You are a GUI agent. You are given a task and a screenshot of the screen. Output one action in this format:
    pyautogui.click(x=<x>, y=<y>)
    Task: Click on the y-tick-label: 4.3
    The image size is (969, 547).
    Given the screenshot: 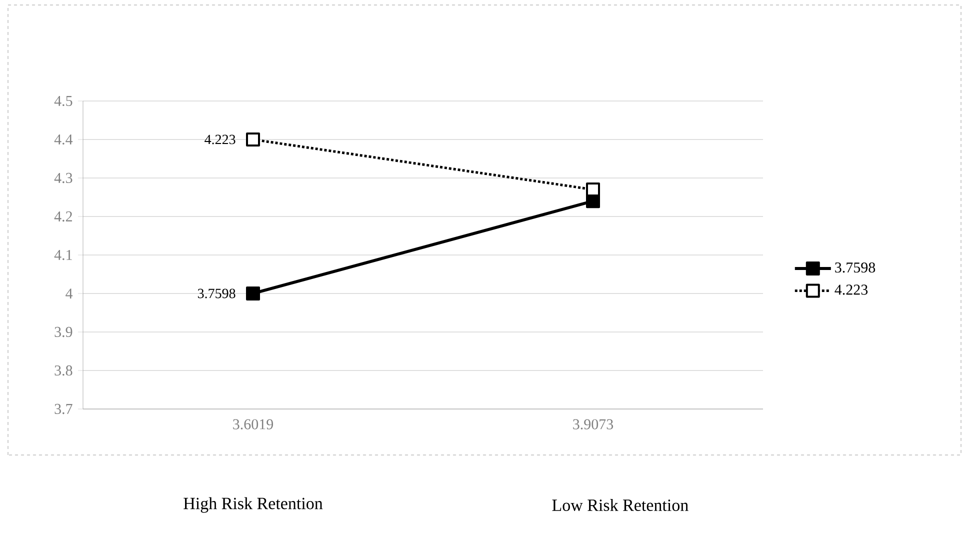 What is the action you would take?
    pyautogui.click(x=63, y=178)
    